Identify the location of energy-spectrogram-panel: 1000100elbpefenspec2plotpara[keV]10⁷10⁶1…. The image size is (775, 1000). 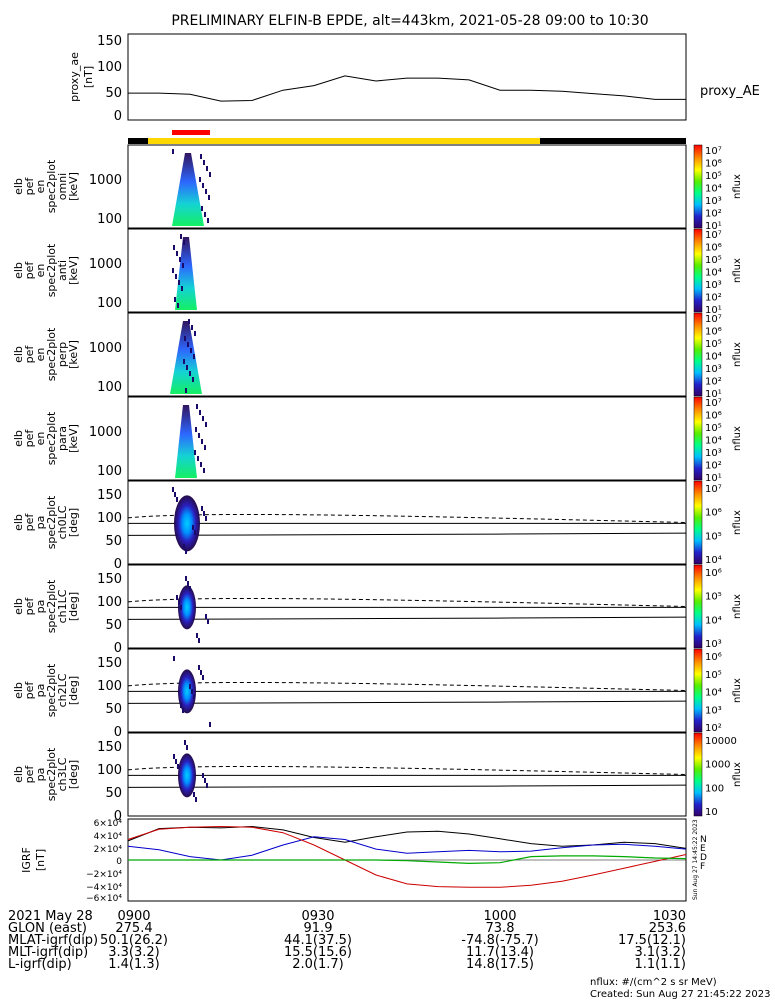
(377, 440).